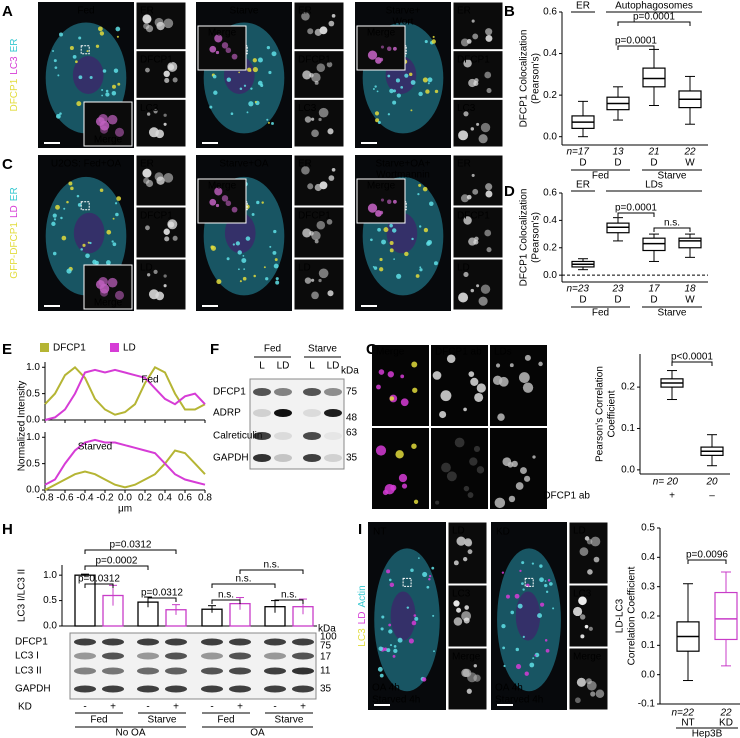  I want to click on row-label: DFCP1, so click(229, 392).